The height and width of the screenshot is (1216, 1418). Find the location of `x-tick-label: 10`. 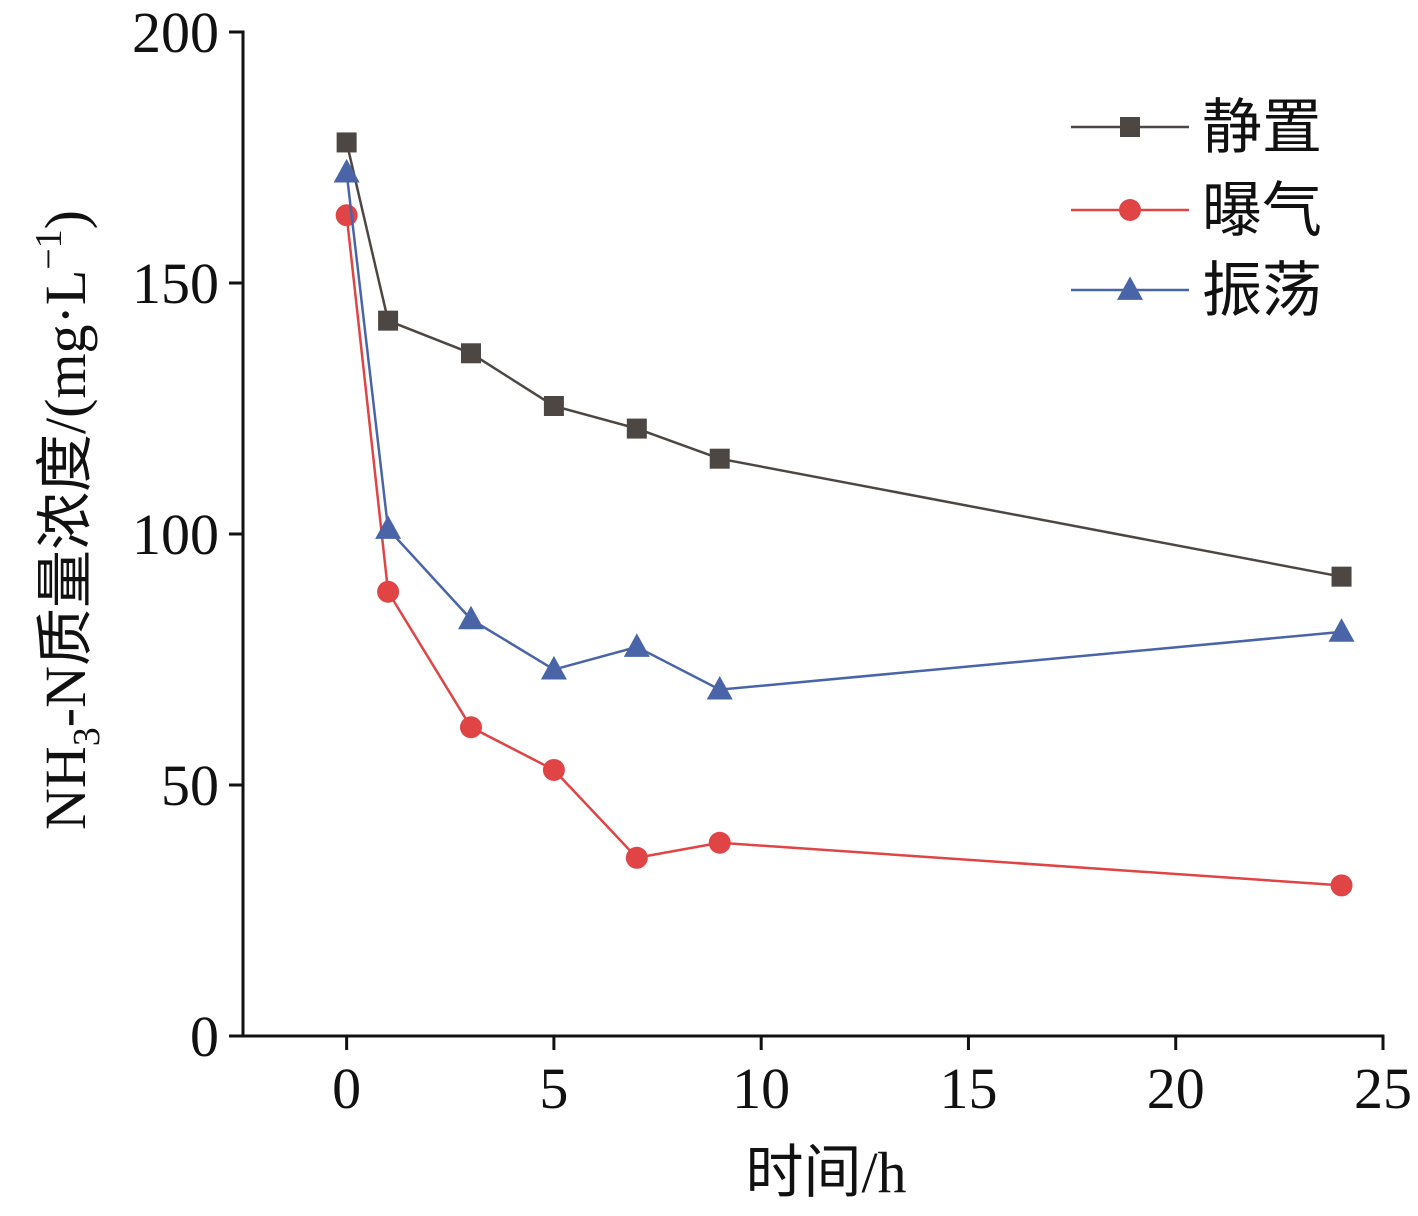

x-tick-label: 10 is located at coordinates (761, 1088).